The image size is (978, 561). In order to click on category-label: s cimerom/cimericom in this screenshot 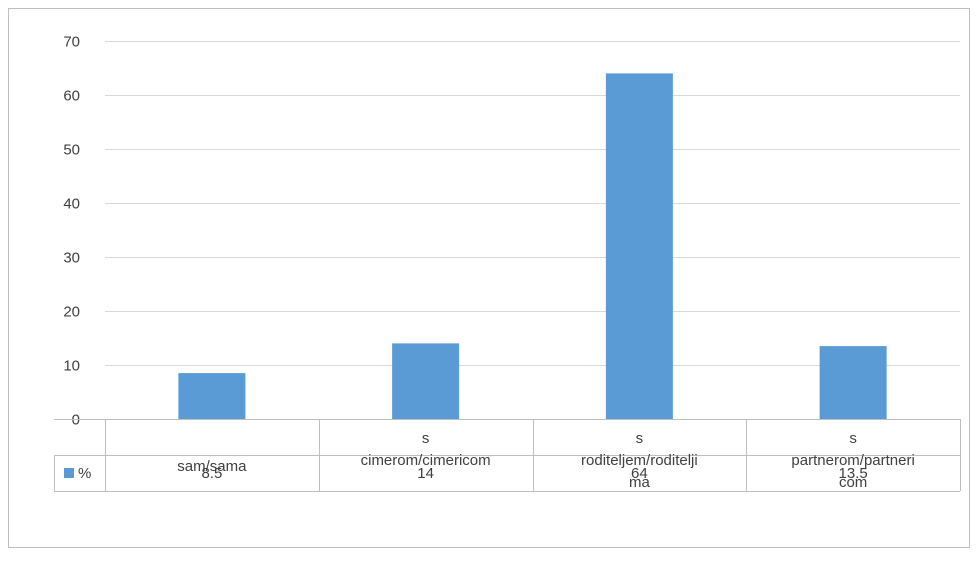, I will do `click(426, 449)`.